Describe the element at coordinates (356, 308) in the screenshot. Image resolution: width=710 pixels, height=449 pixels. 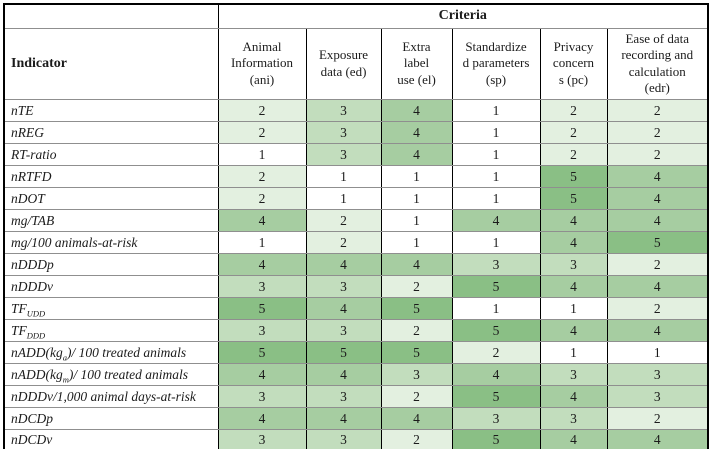
I see `table-row: TFUDD 5 4 5 1 1 2` at that location.